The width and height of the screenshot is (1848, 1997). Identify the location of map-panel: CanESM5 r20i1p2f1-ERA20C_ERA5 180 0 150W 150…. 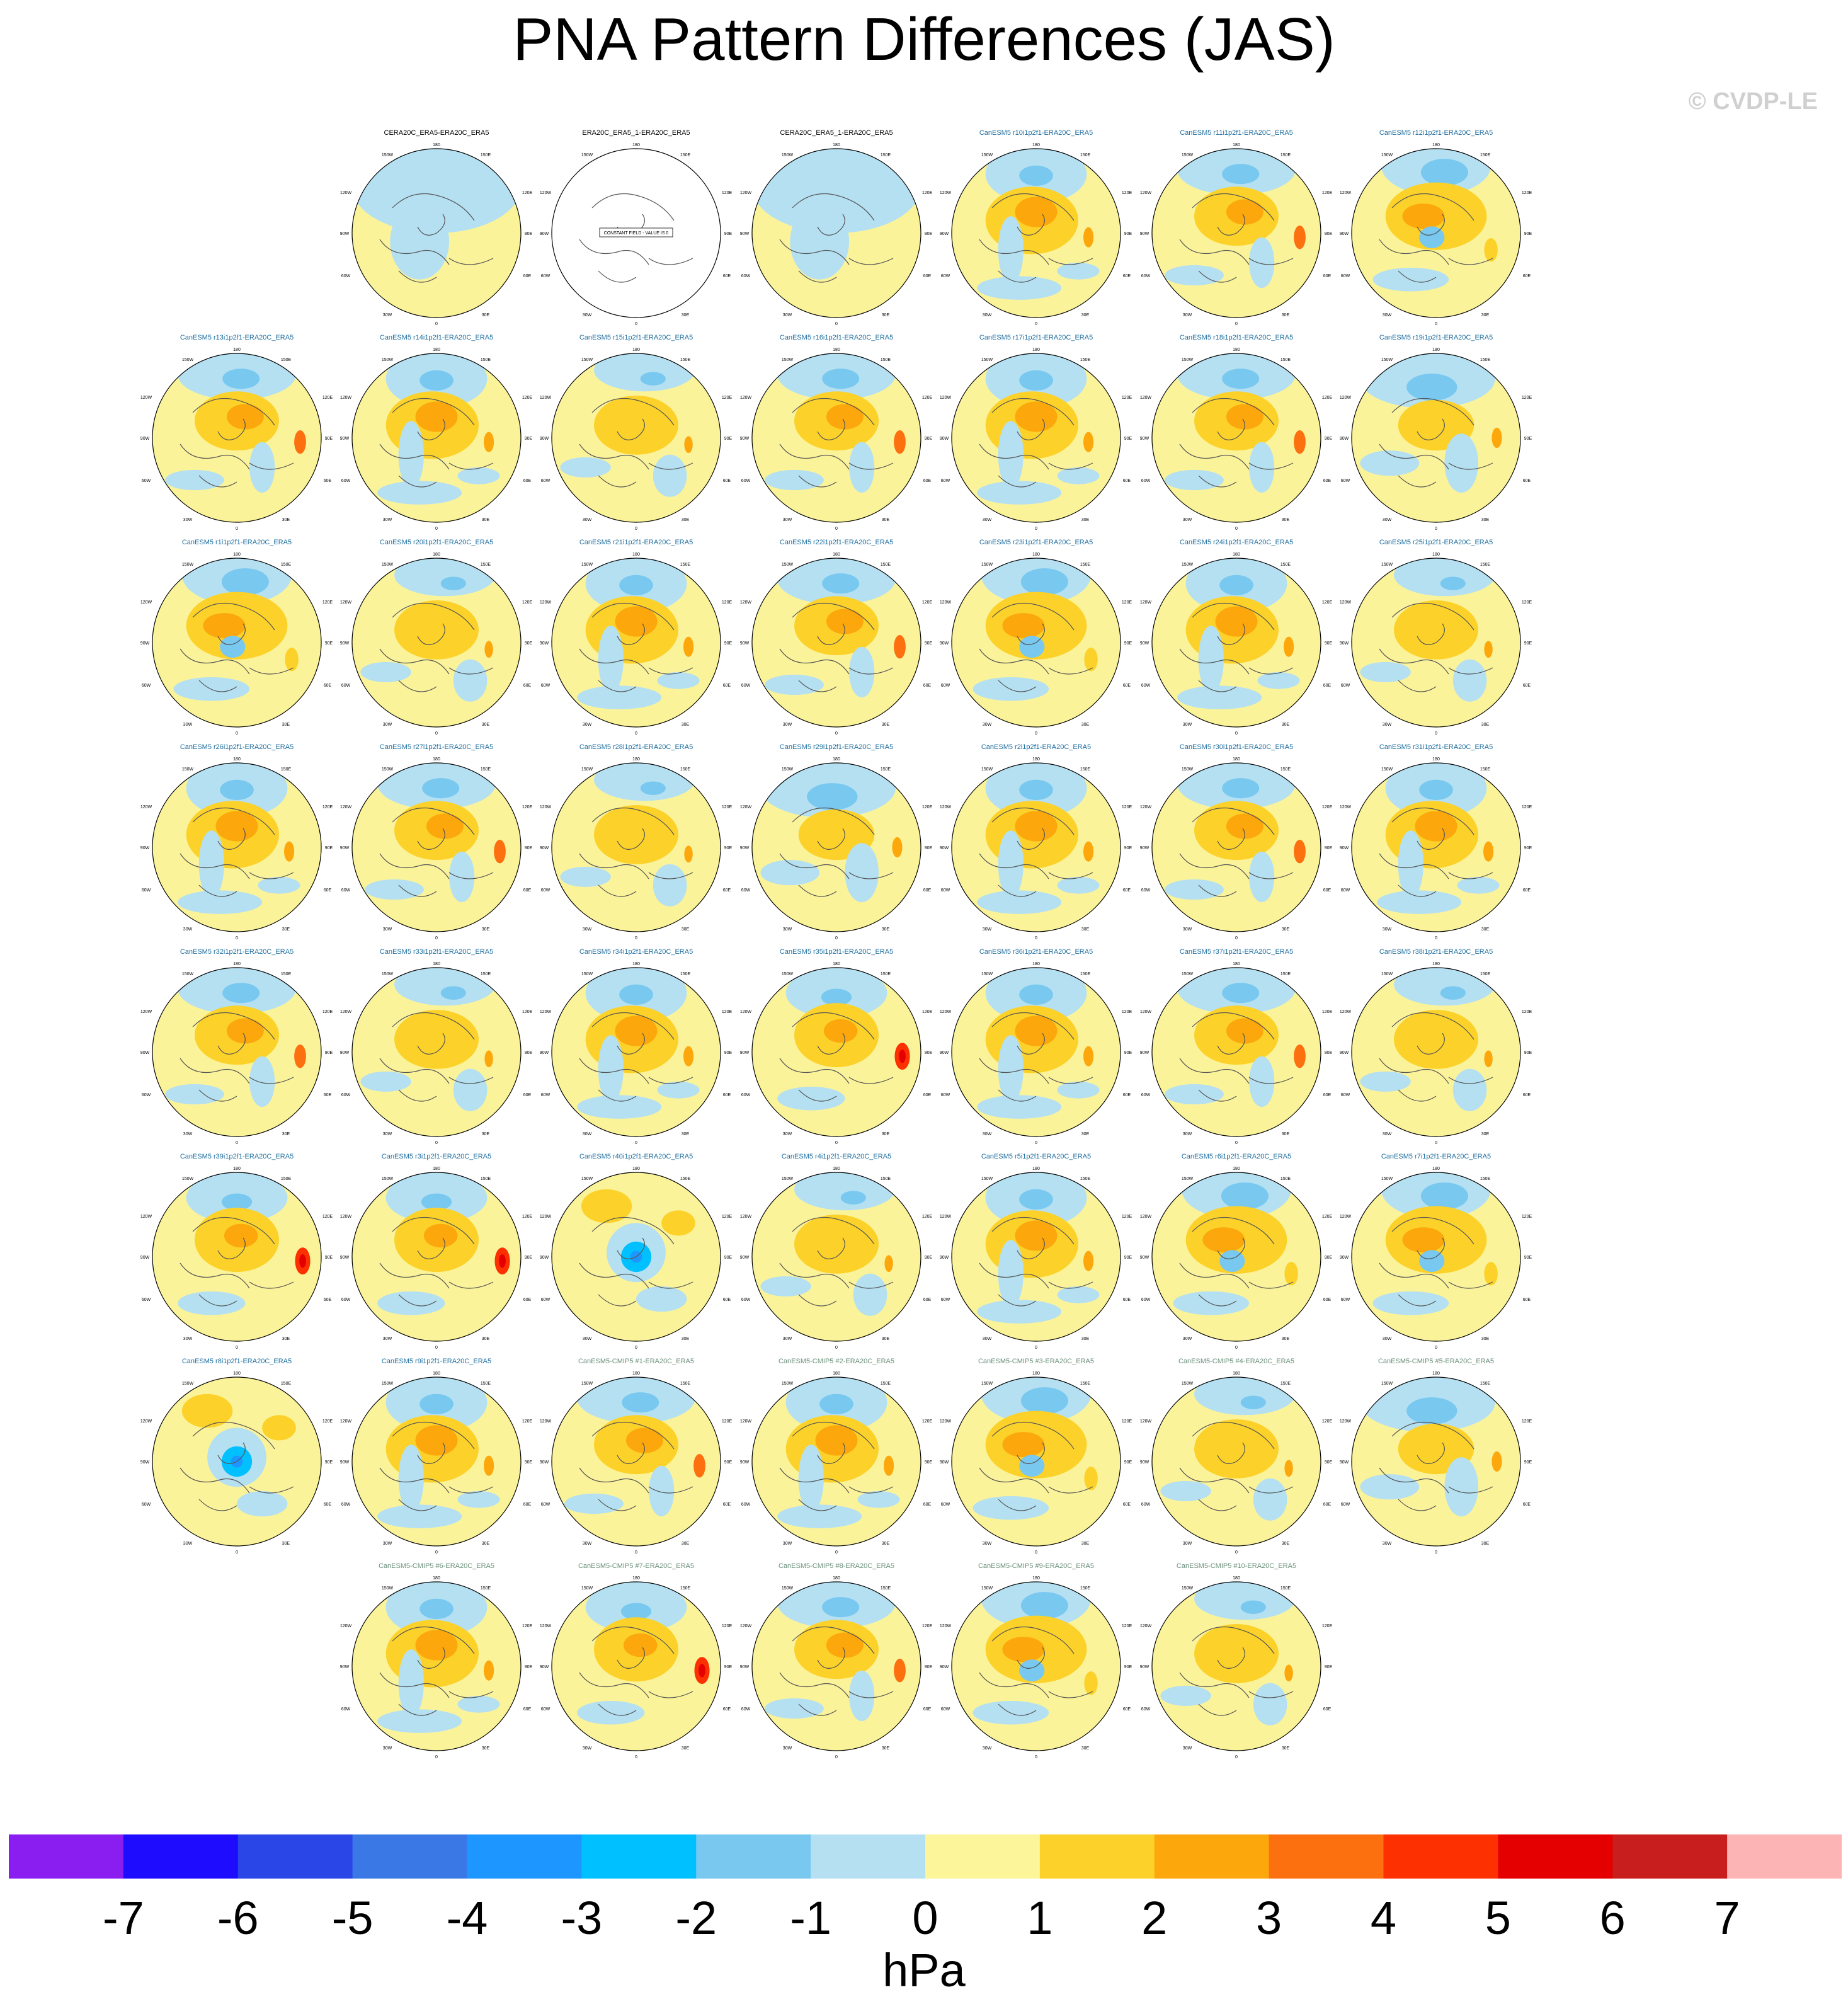
(436, 639).